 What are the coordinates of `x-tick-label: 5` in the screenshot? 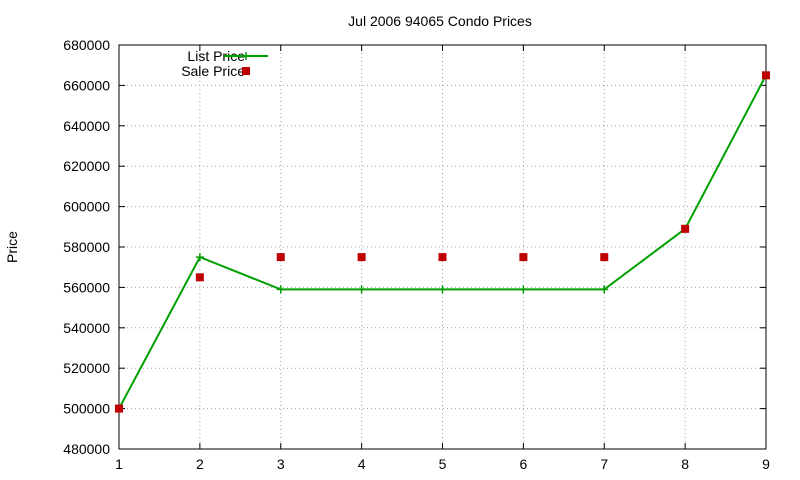 It's located at (443, 464).